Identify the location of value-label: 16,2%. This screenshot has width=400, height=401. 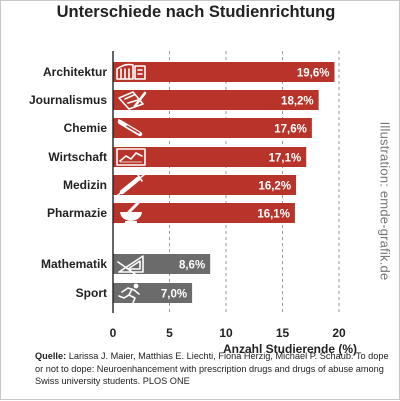
(274, 187).